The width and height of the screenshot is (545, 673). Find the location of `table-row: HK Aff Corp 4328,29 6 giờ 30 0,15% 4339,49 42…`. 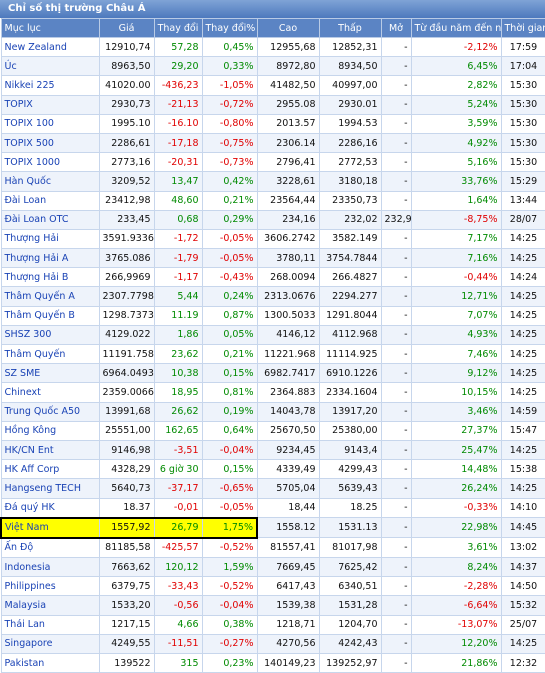

table-row: HK Aff Corp 4328,29 6 giờ 30 0,15% 4339,49 42… is located at coordinates (272, 469).